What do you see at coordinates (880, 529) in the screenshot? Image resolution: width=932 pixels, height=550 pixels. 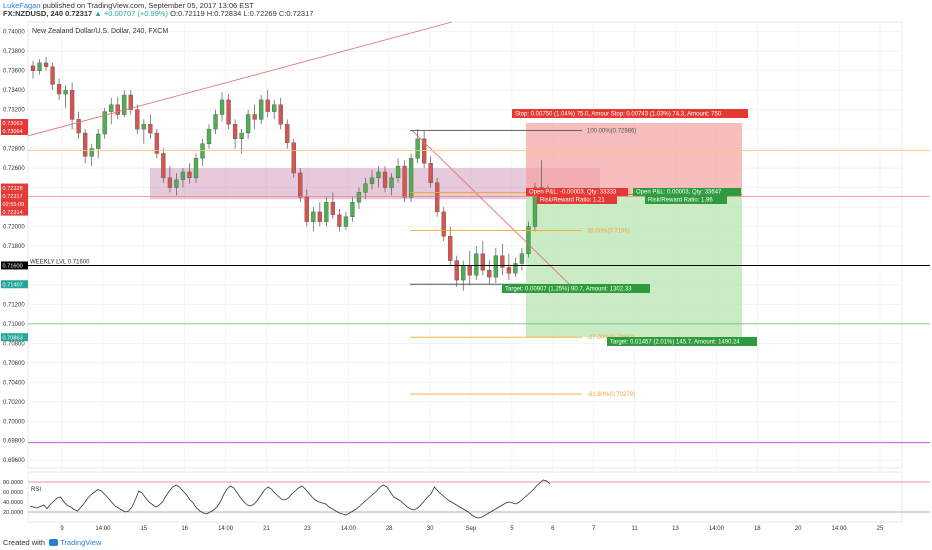 I see `time-tick-label: 25` at bounding box center [880, 529].